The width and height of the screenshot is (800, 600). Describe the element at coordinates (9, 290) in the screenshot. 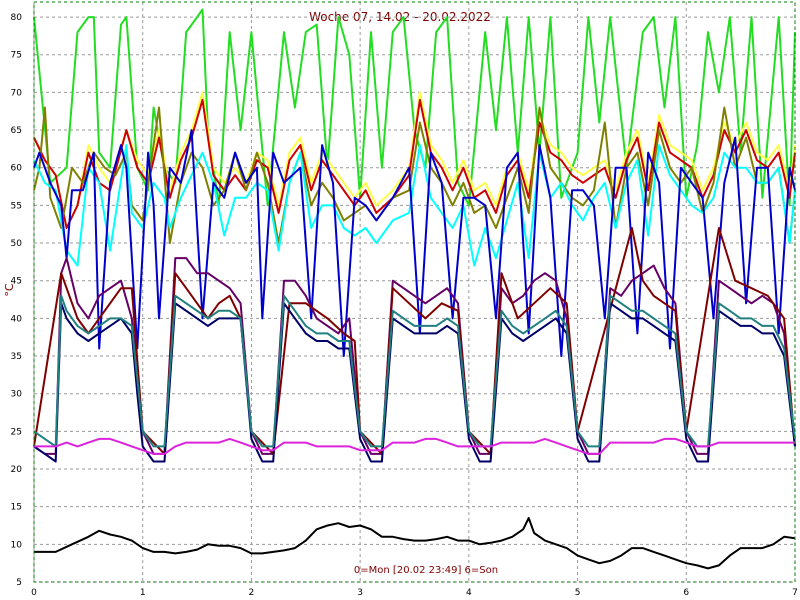

I see `y-axis-label: °C` at that location.